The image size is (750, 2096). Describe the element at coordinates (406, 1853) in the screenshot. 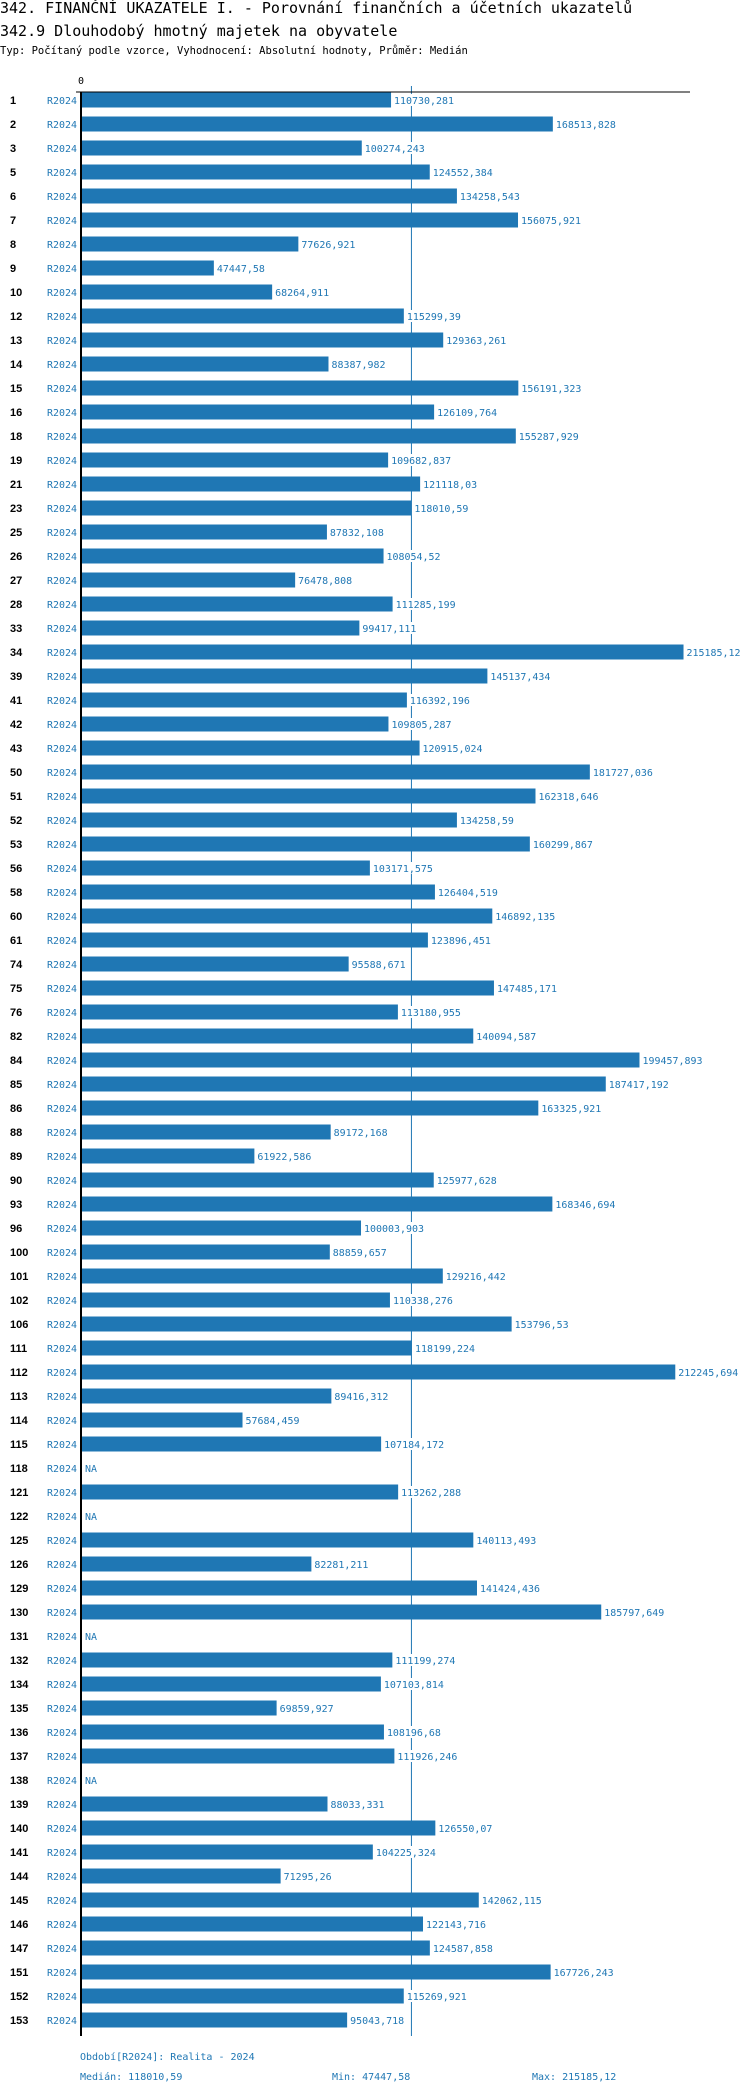

I see `value-label: 104225,324` at that location.